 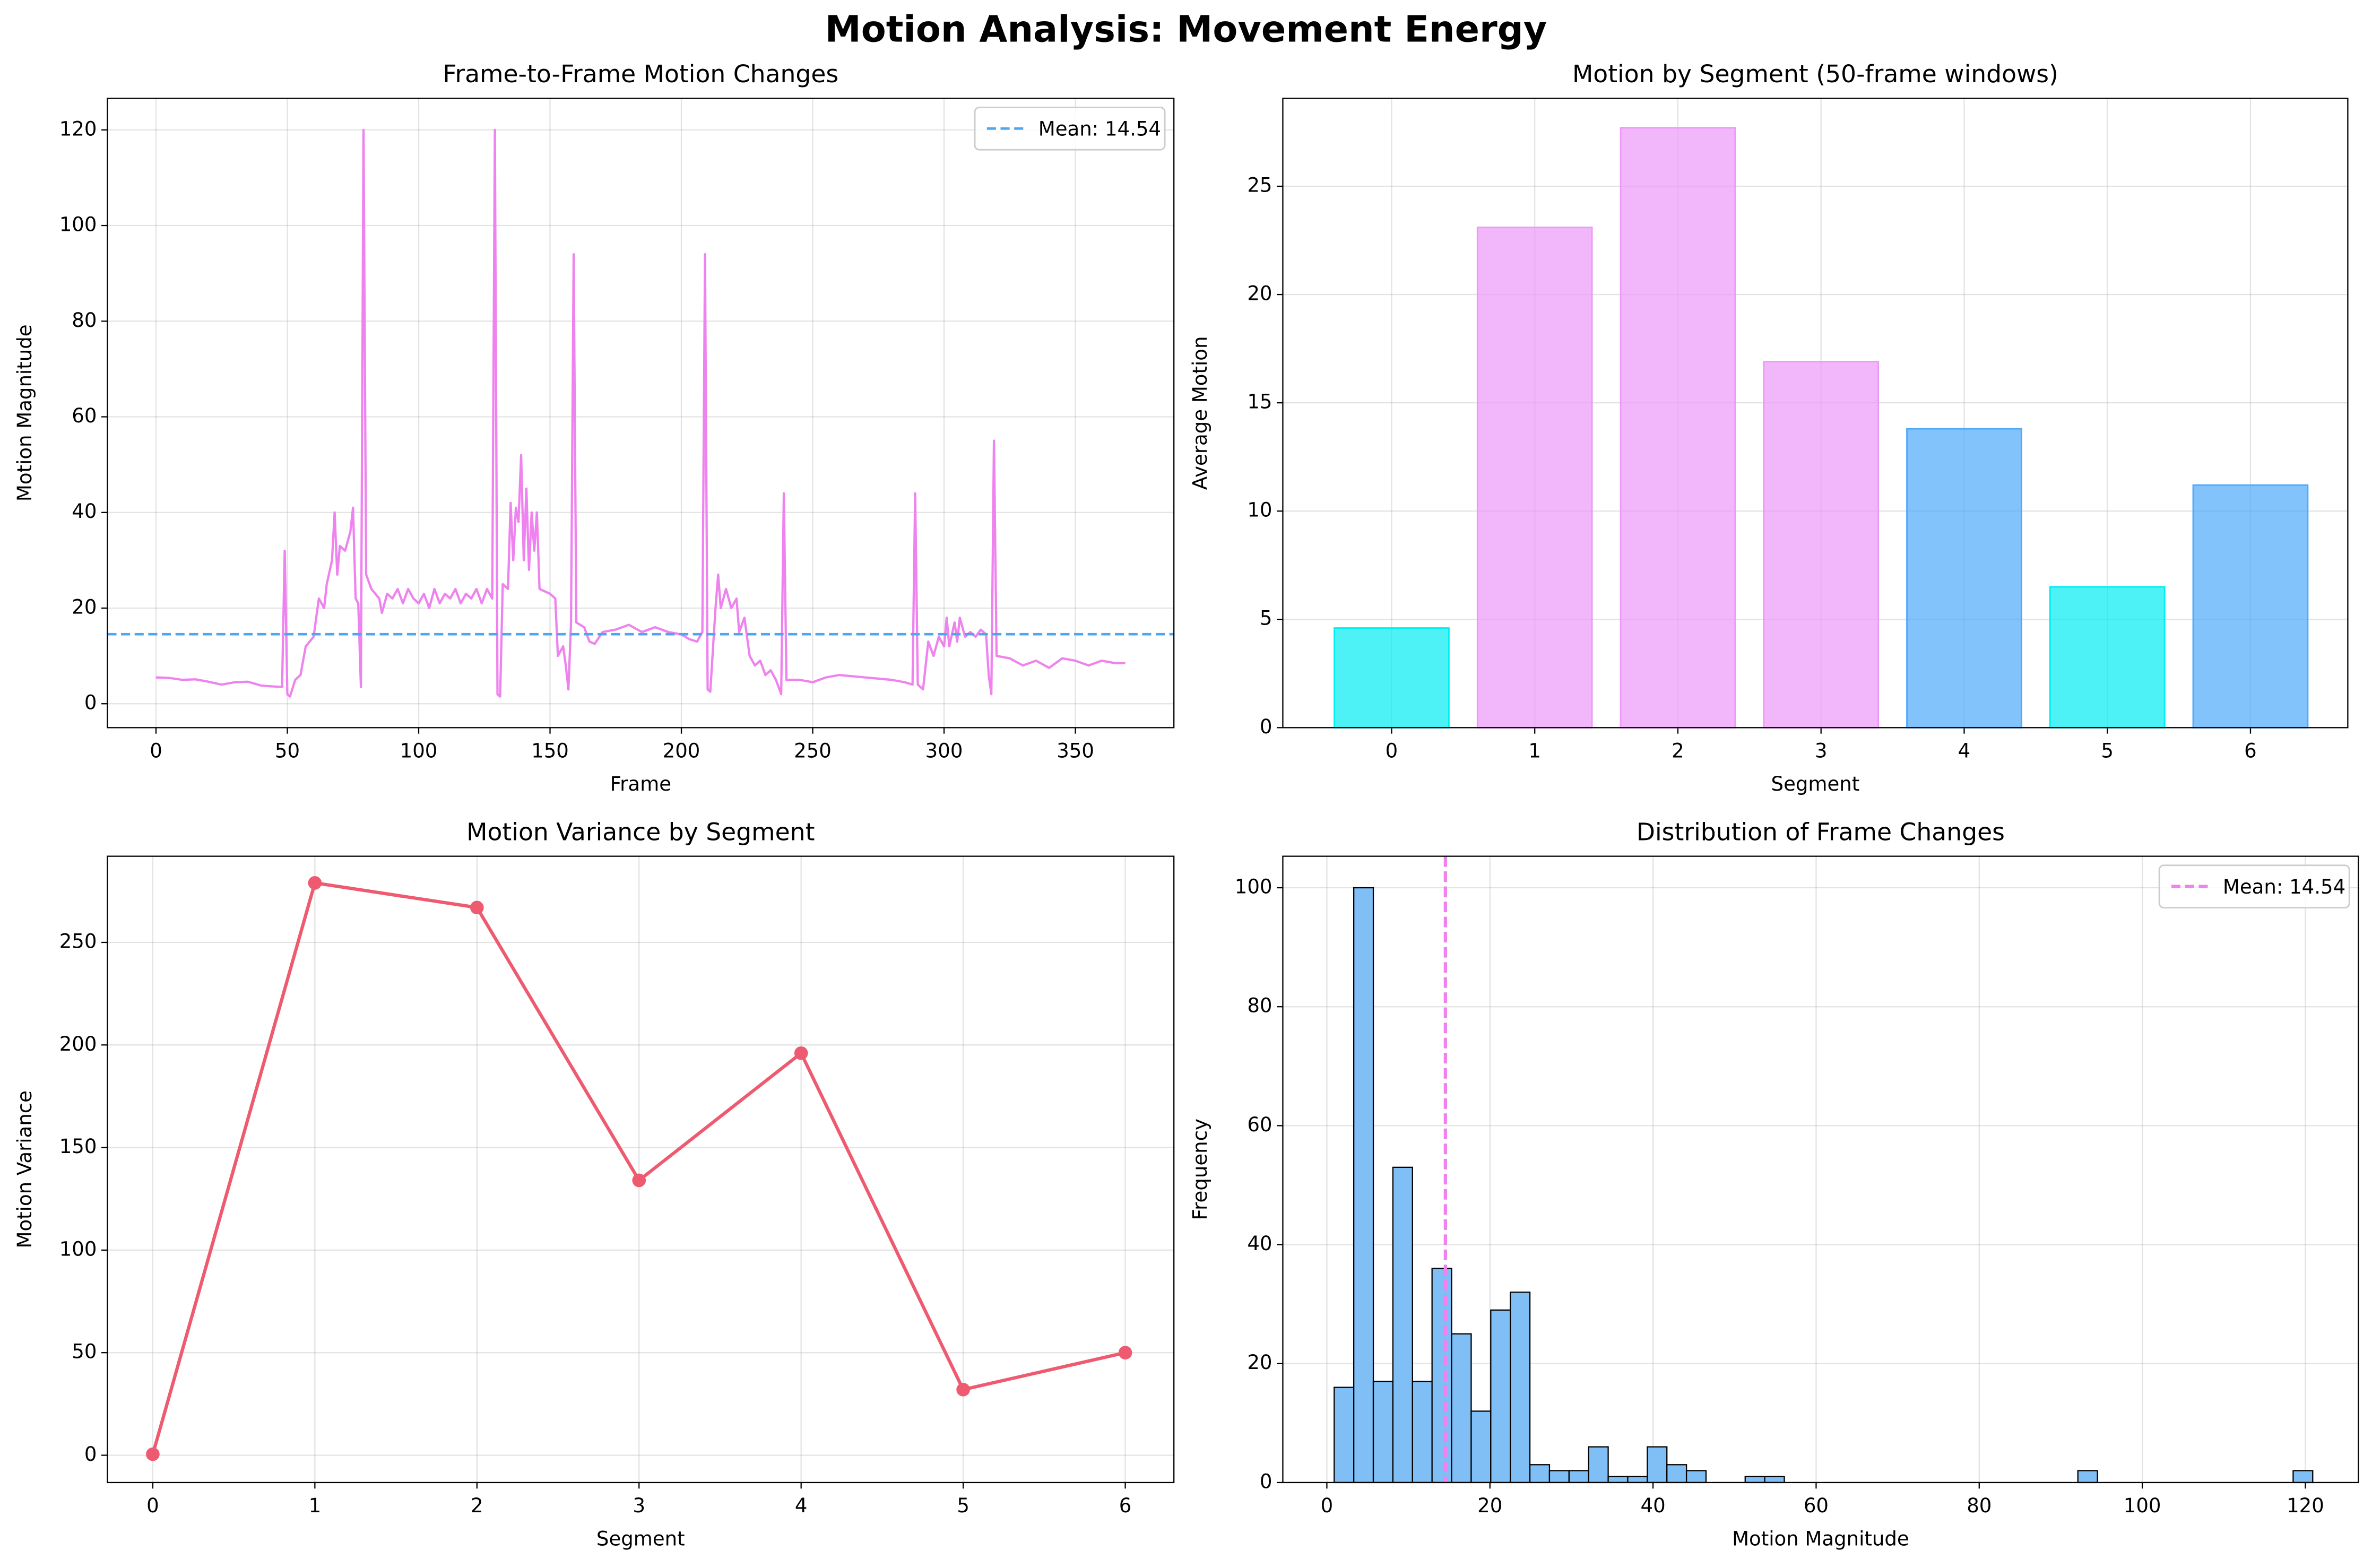 What do you see at coordinates (1653, 1505) in the screenshot?
I see `x-tick-label: 40` at bounding box center [1653, 1505].